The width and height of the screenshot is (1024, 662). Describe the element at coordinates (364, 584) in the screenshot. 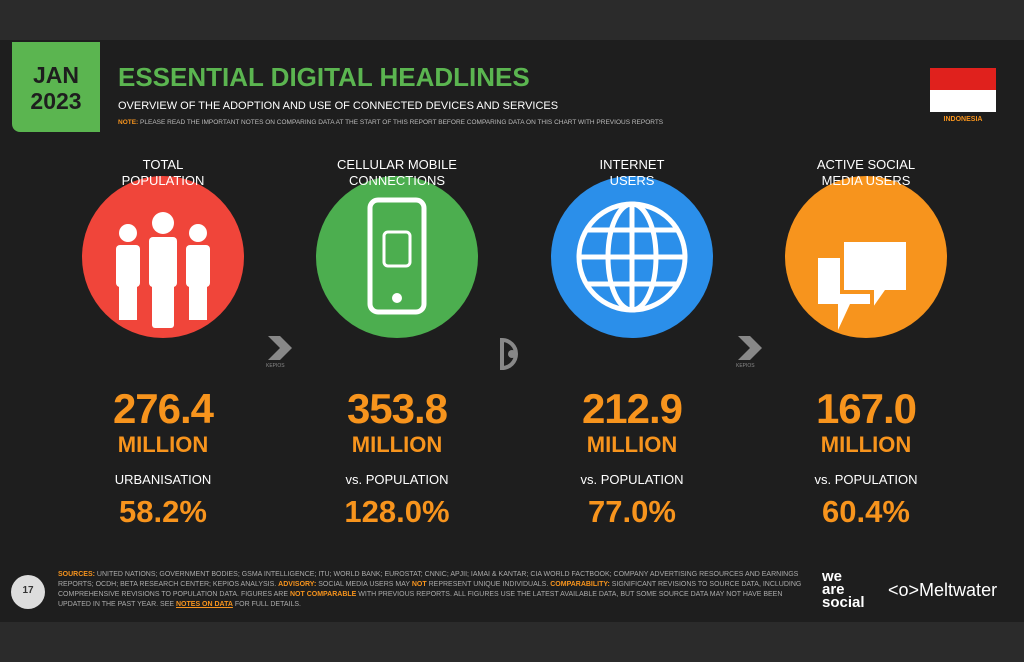

I see `footer-text: SOCIAL MEDIA USERS MAY` at that location.